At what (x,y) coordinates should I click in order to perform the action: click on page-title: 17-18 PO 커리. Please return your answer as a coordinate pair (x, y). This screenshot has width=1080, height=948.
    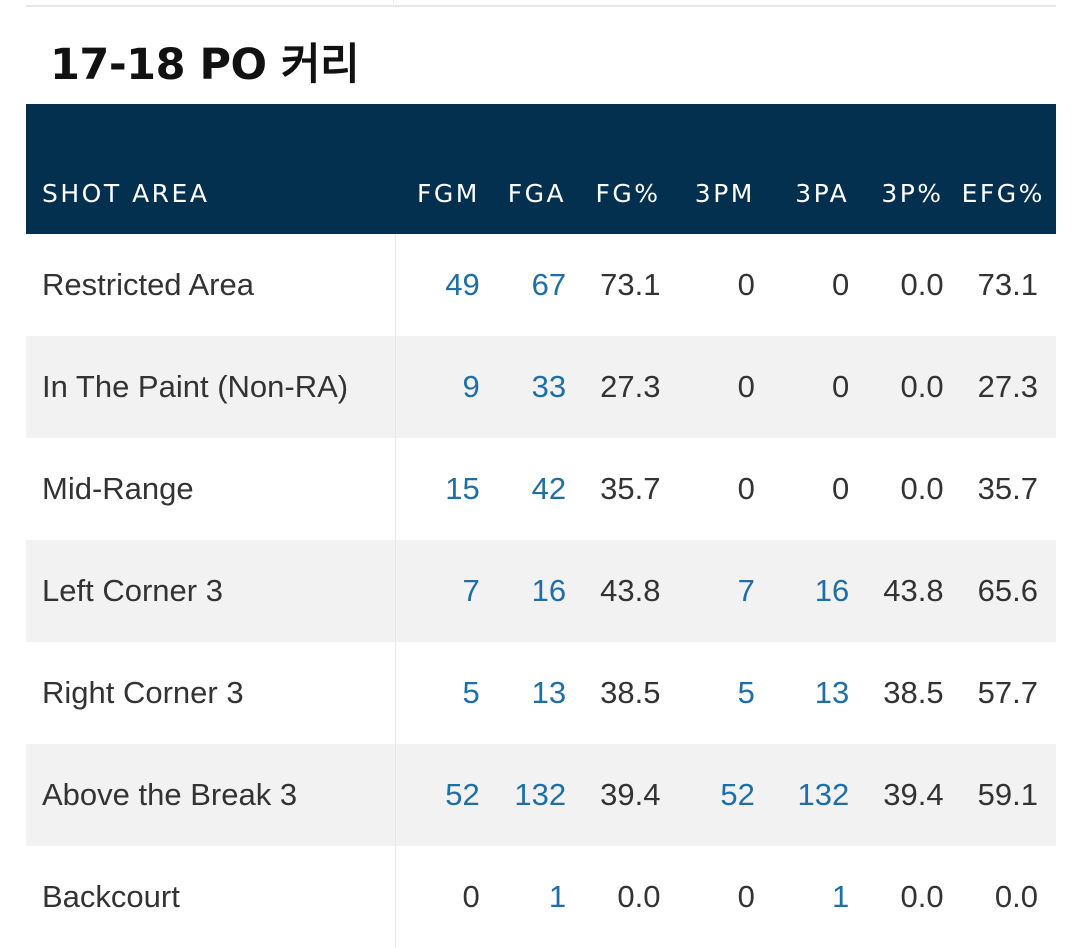
    Looking at the image, I should click on (205, 65).